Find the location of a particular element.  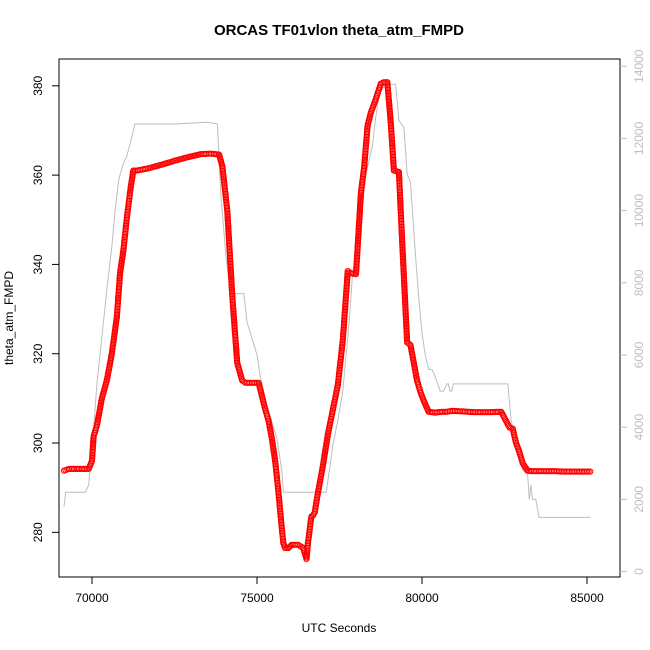

y-tick-label: 280 is located at coordinates (38, 532).